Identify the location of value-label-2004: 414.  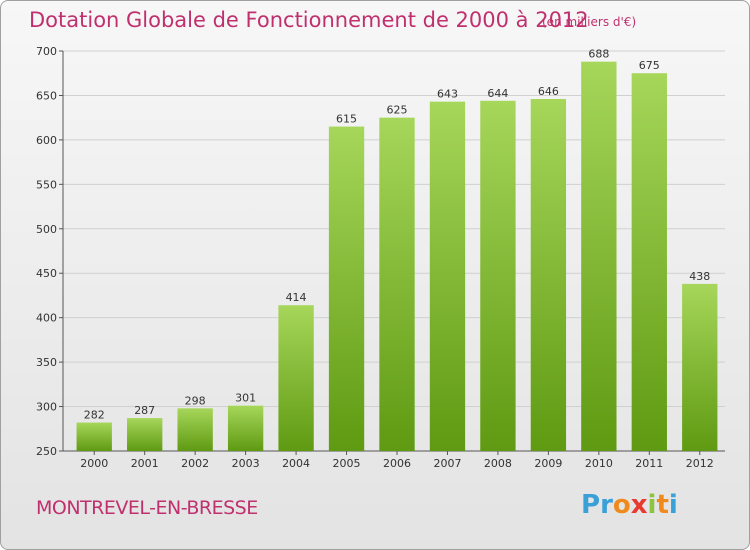
(296, 297).